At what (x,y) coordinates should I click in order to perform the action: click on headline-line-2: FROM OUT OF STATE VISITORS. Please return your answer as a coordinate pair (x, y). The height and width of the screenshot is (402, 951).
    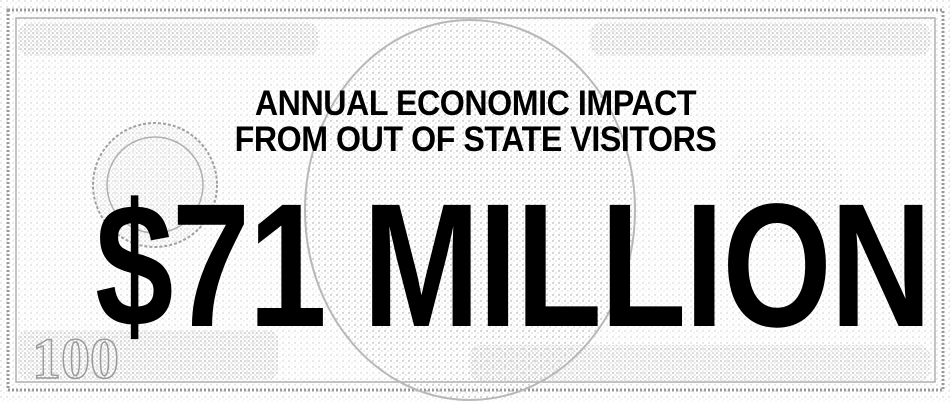
    Looking at the image, I should click on (475, 139).